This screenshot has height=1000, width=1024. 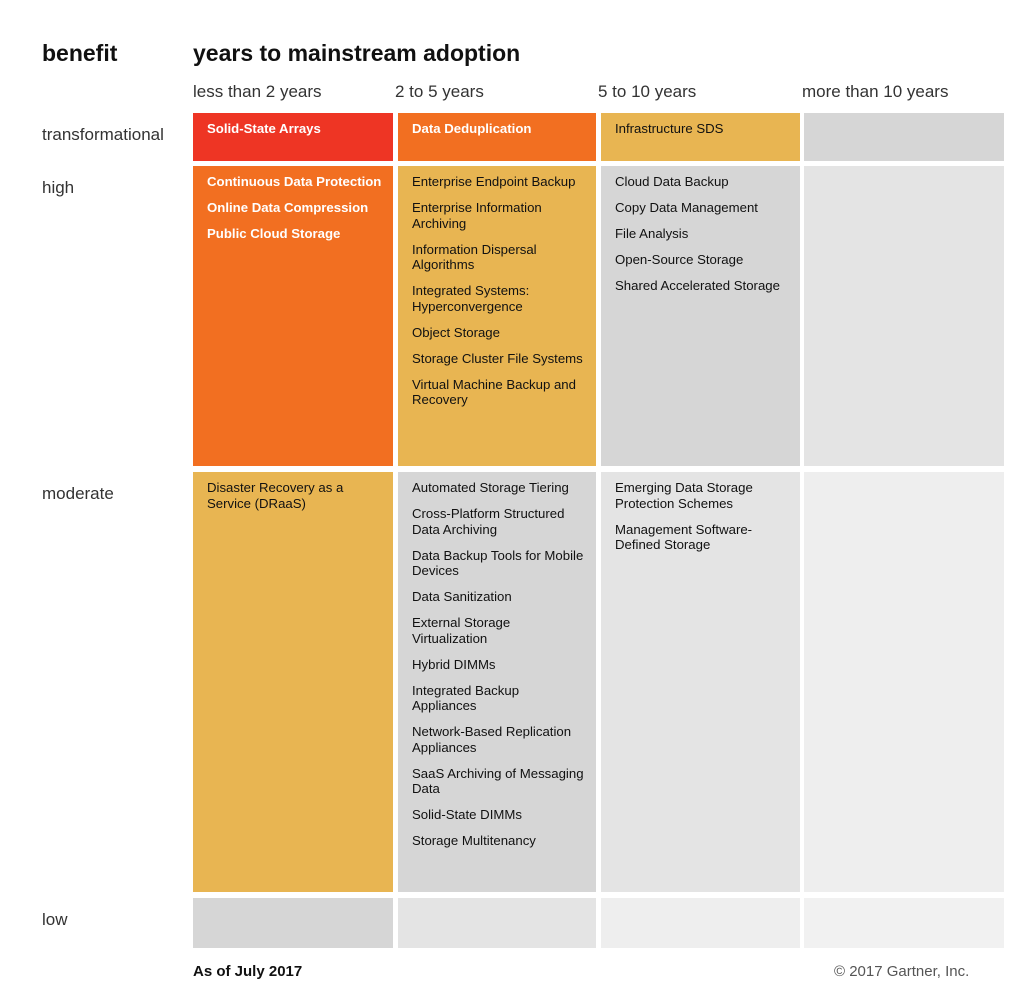 I want to click on cell-transformational-lt2: Solid-State Arrays, so click(x=293, y=137).